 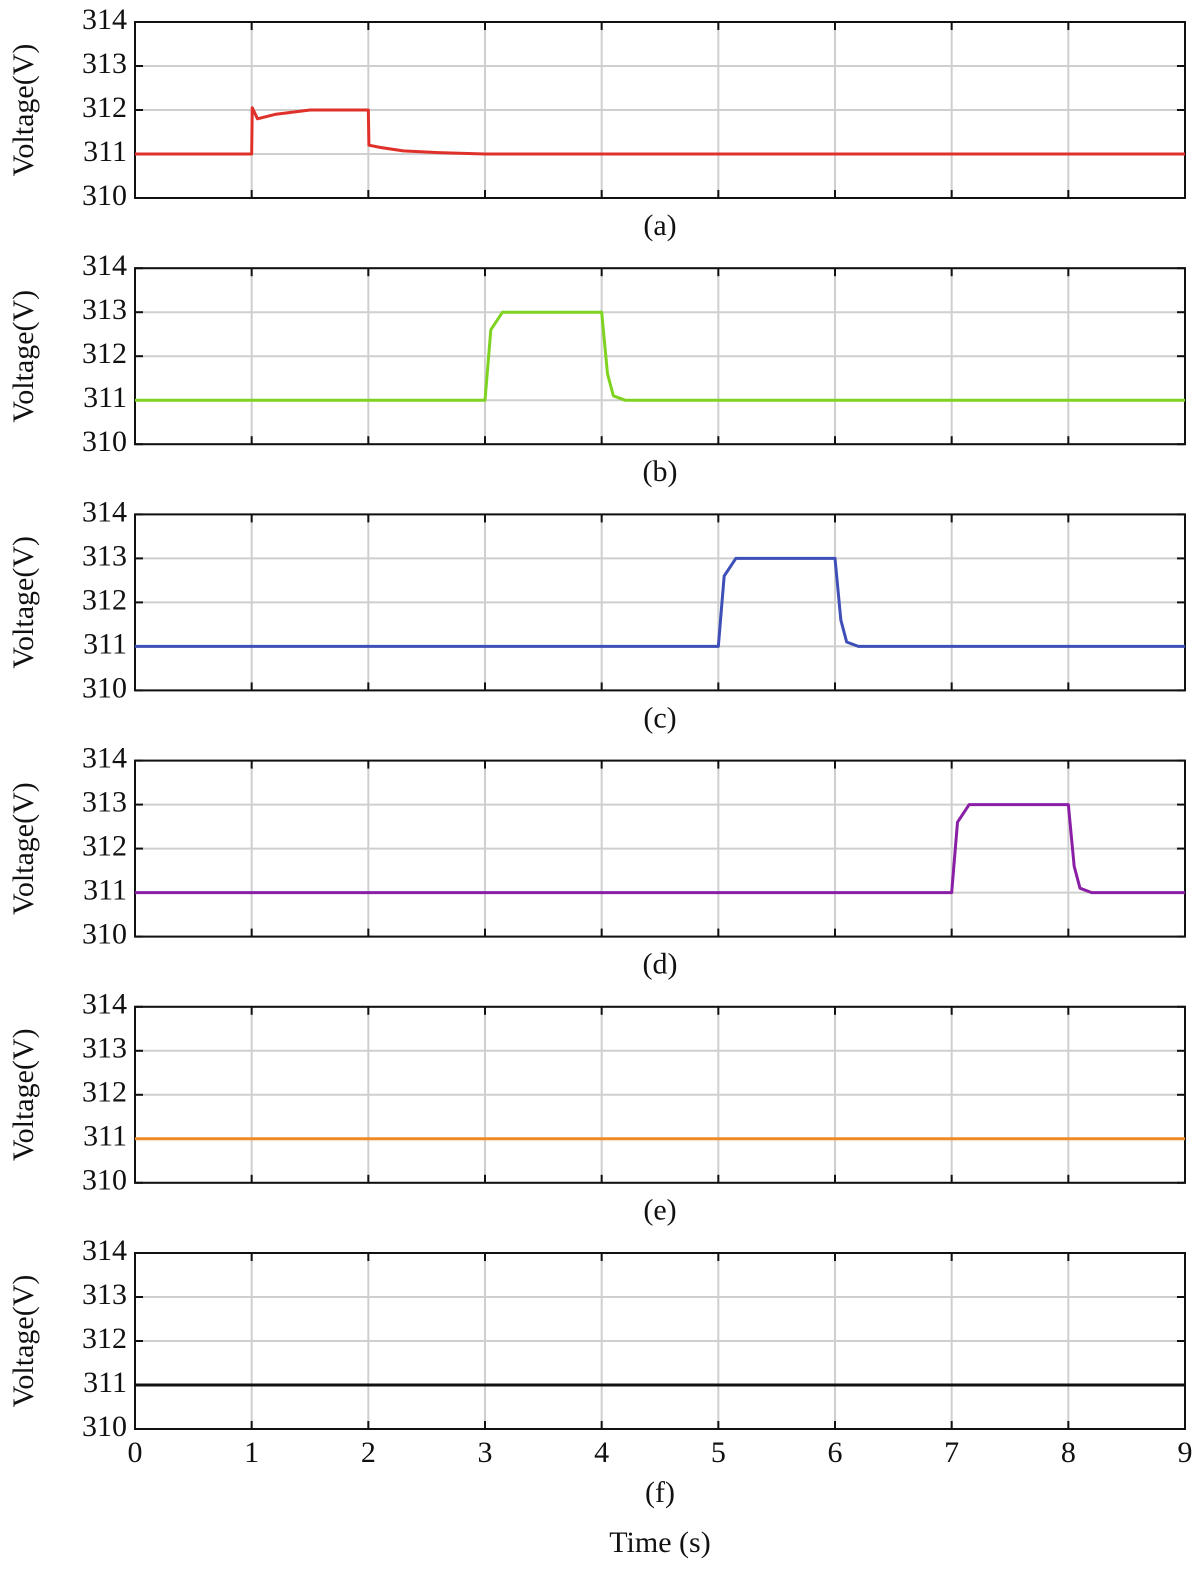 I want to click on x-tick-label: 5, so click(x=718, y=1452).